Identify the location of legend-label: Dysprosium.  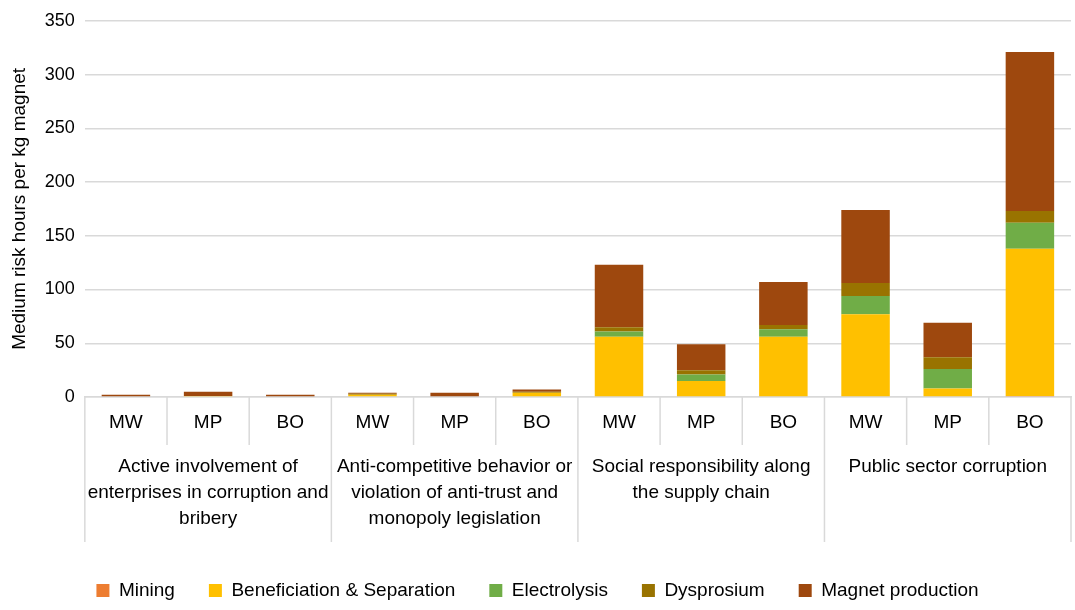
(714, 589).